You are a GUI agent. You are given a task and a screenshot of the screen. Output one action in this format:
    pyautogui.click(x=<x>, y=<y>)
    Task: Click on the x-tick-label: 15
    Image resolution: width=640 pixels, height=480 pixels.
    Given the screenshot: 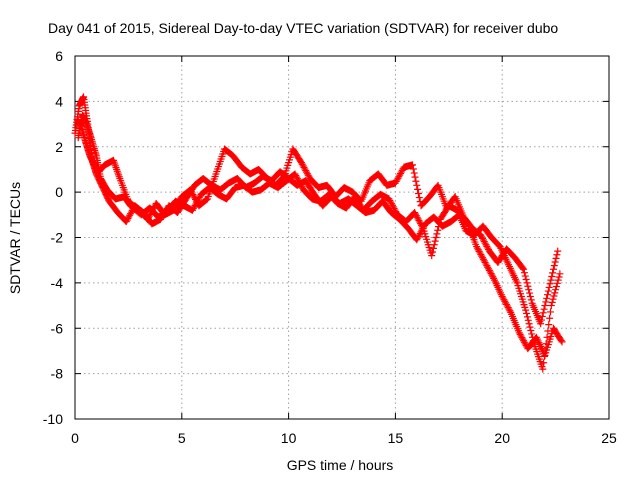 What is the action you would take?
    pyautogui.click(x=396, y=438)
    